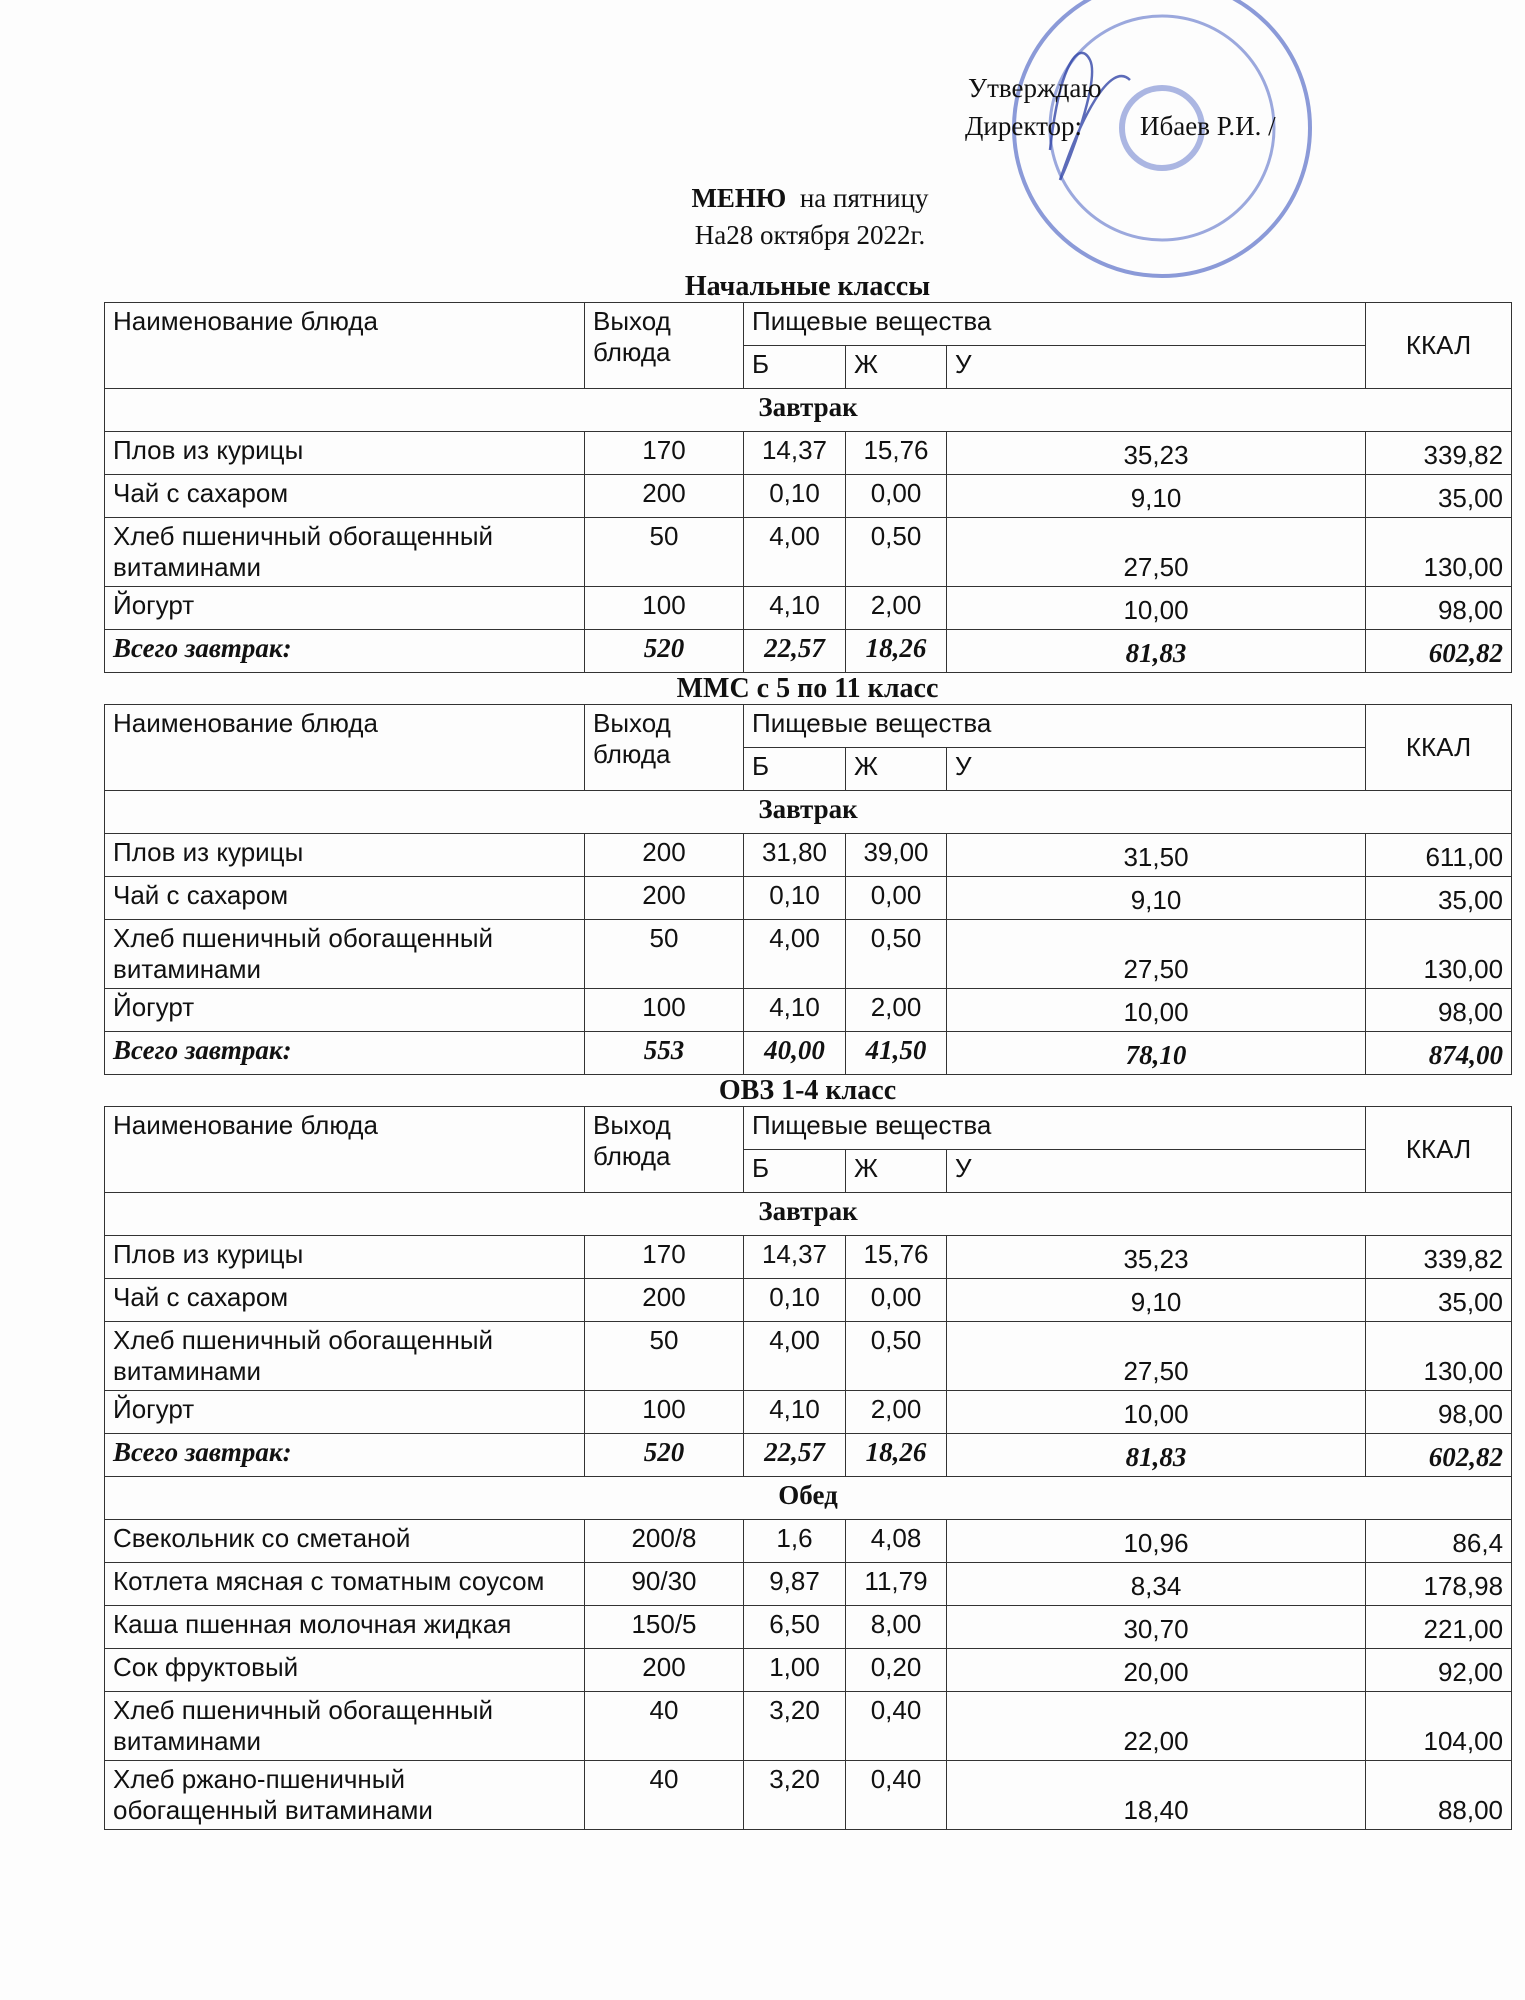 Image resolution: width=1525 pixels, height=2000 pixels. Describe the element at coordinates (344, 453) in the screenshot. I see `dish-name: Плов из курицы` at that location.